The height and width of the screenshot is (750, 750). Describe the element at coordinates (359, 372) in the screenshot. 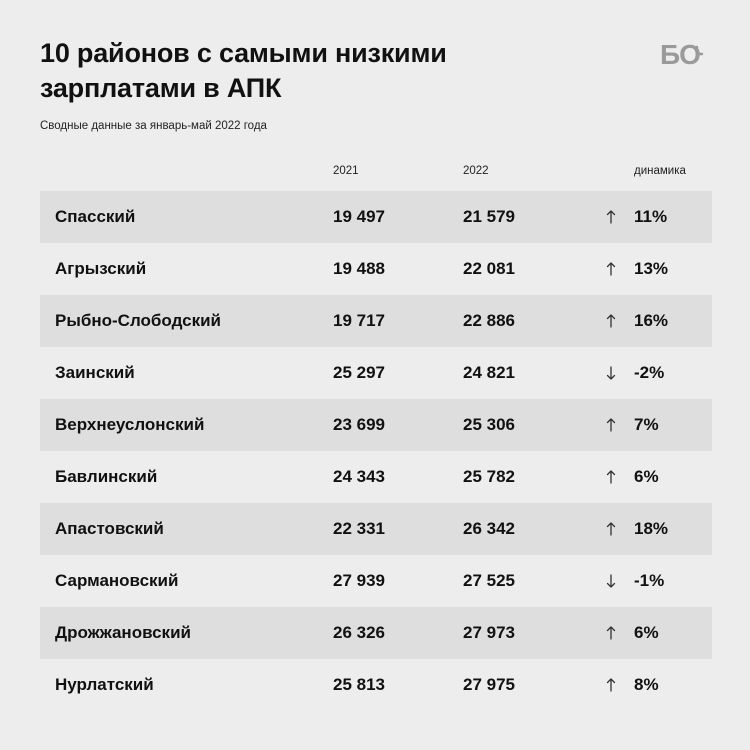

I see `value-2021: 25 297` at that location.